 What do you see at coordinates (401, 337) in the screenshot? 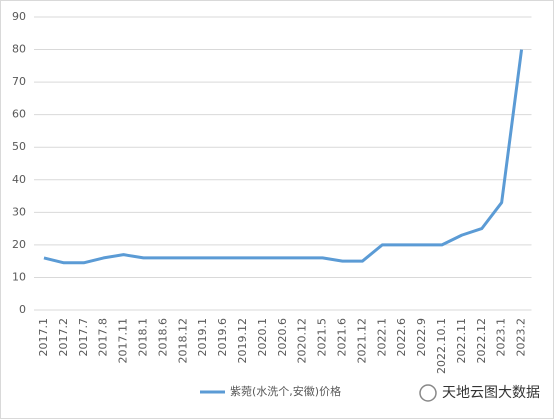
I see `x-tick-label: 2022.6` at bounding box center [401, 337].